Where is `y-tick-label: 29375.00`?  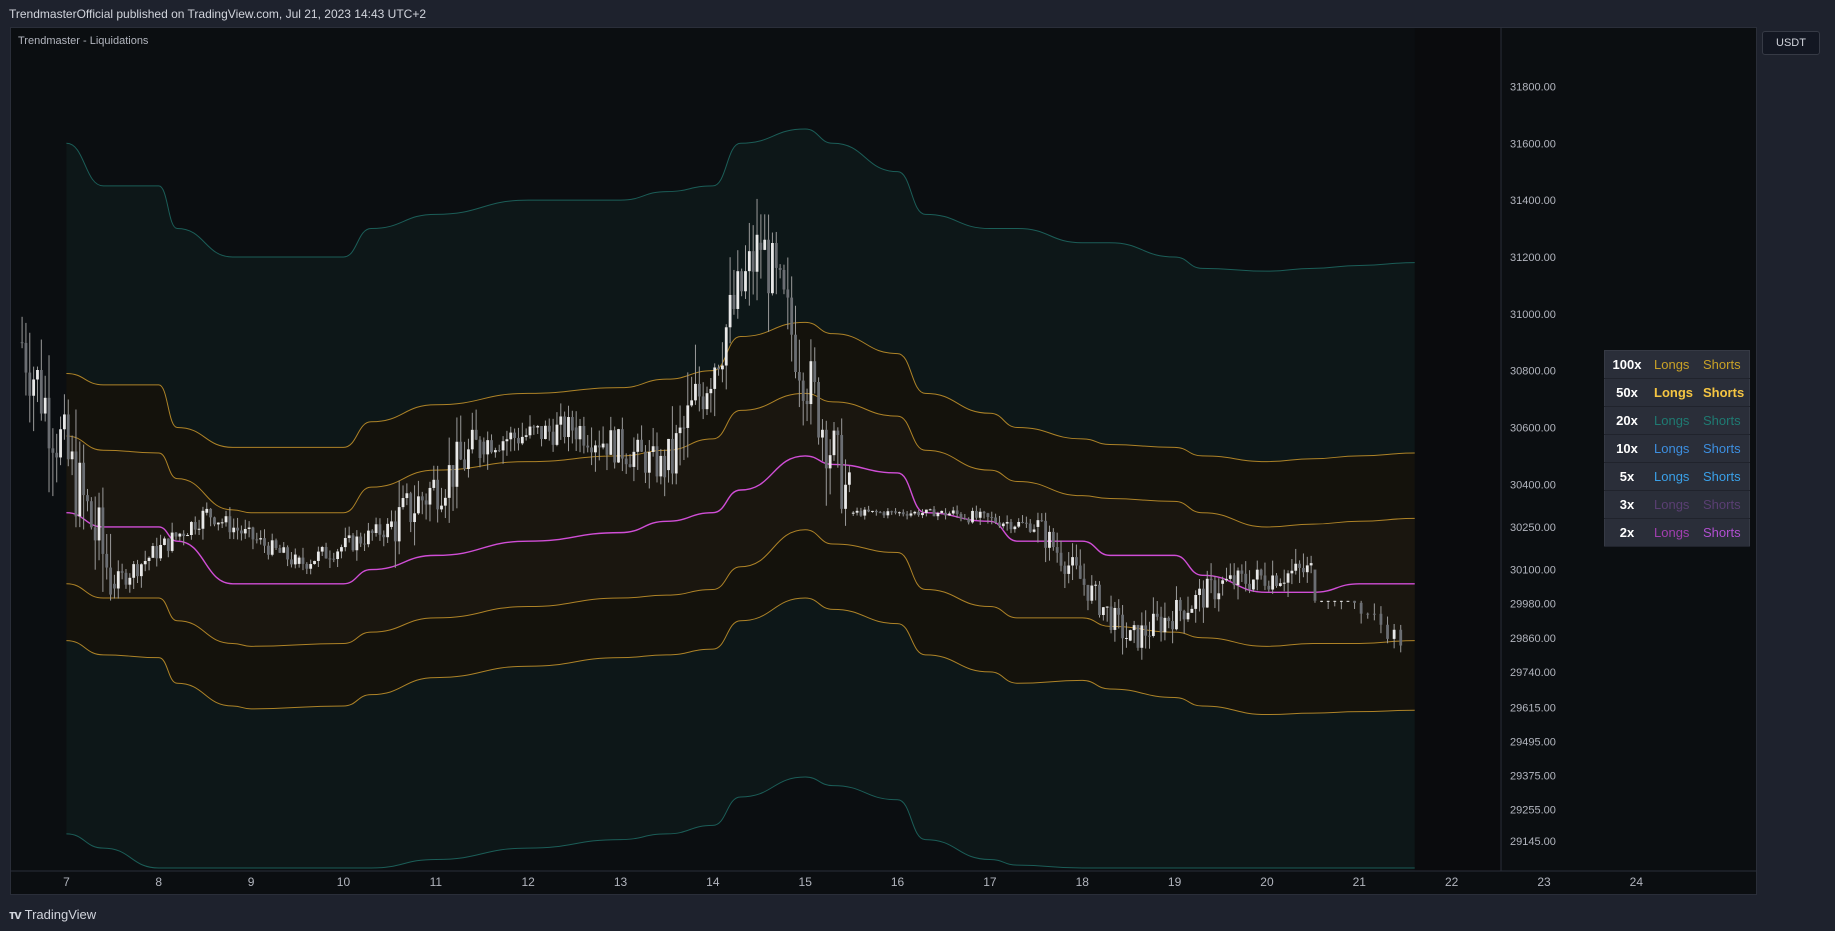
y-tick-label: 29375.00 is located at coordinates (1533, 777).